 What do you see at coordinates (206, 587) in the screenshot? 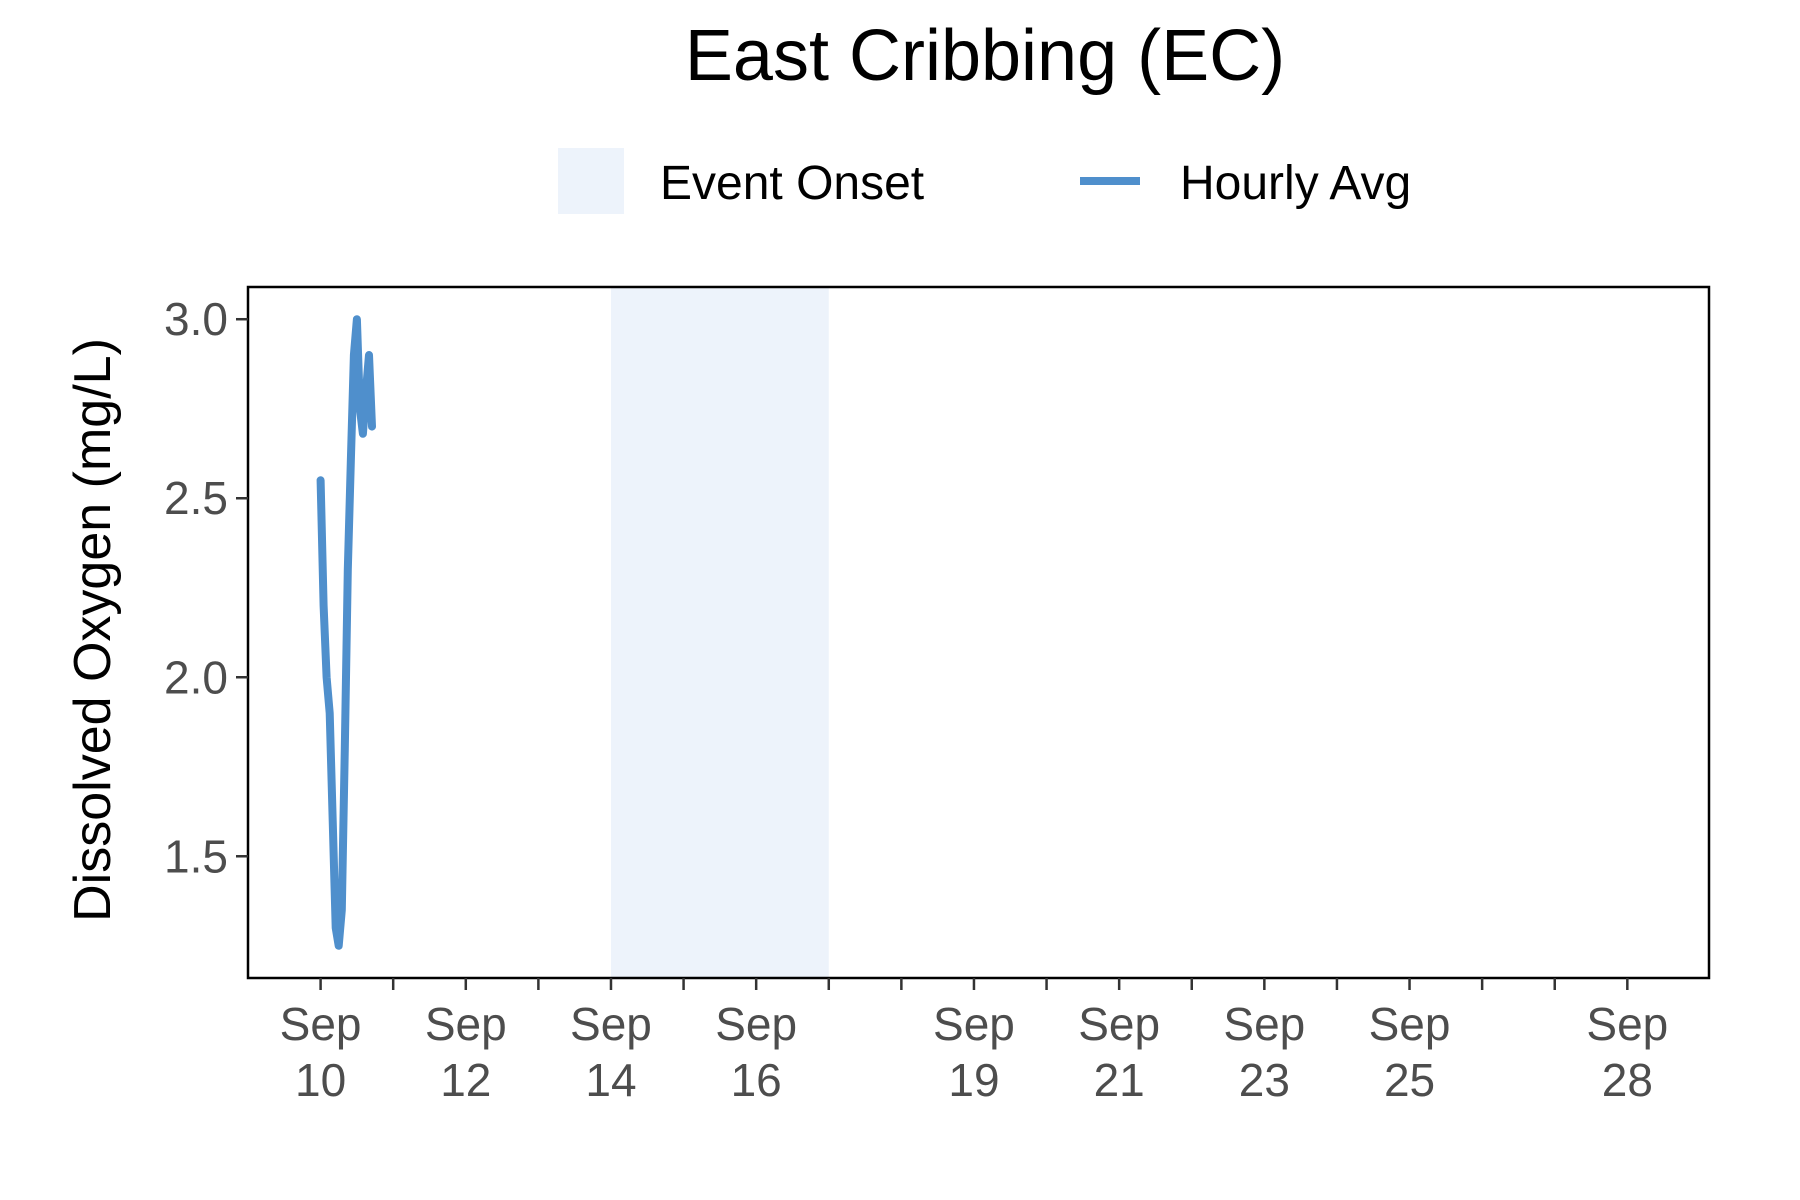
I see `y-axis: 1.5 2.0 2.5 3.0` at bounding box center [206, 587].